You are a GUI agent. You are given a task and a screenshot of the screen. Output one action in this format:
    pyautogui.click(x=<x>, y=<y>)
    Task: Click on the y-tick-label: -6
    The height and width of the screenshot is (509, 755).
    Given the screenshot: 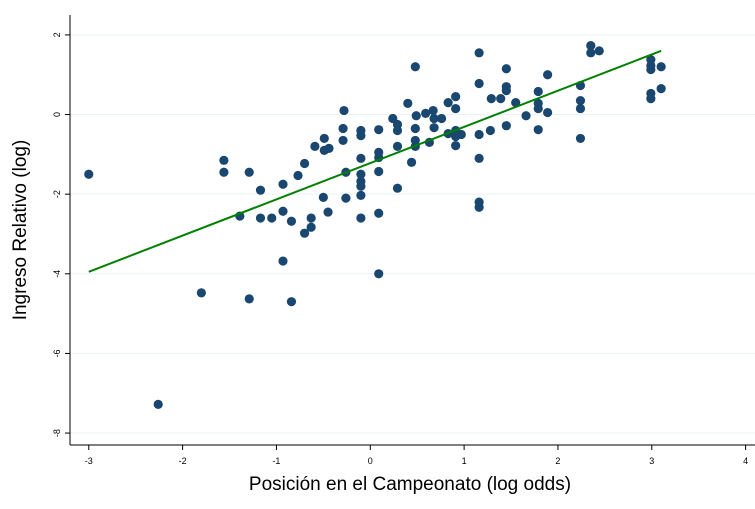 What is the action you would take?
    pyautogui.click(x=57, y=353)
    